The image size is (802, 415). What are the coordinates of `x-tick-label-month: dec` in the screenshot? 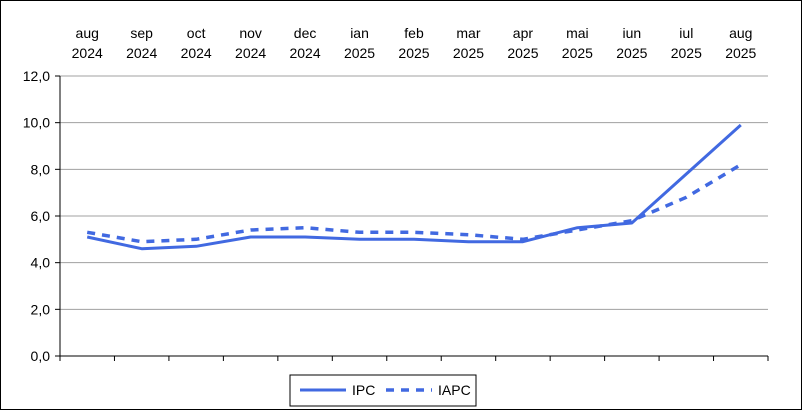 It's located at (305, 33).